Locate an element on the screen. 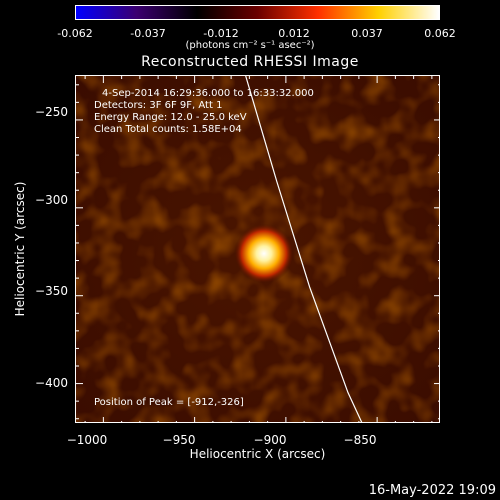  y-tick-label: −250 is located at coordinates (51, 112).